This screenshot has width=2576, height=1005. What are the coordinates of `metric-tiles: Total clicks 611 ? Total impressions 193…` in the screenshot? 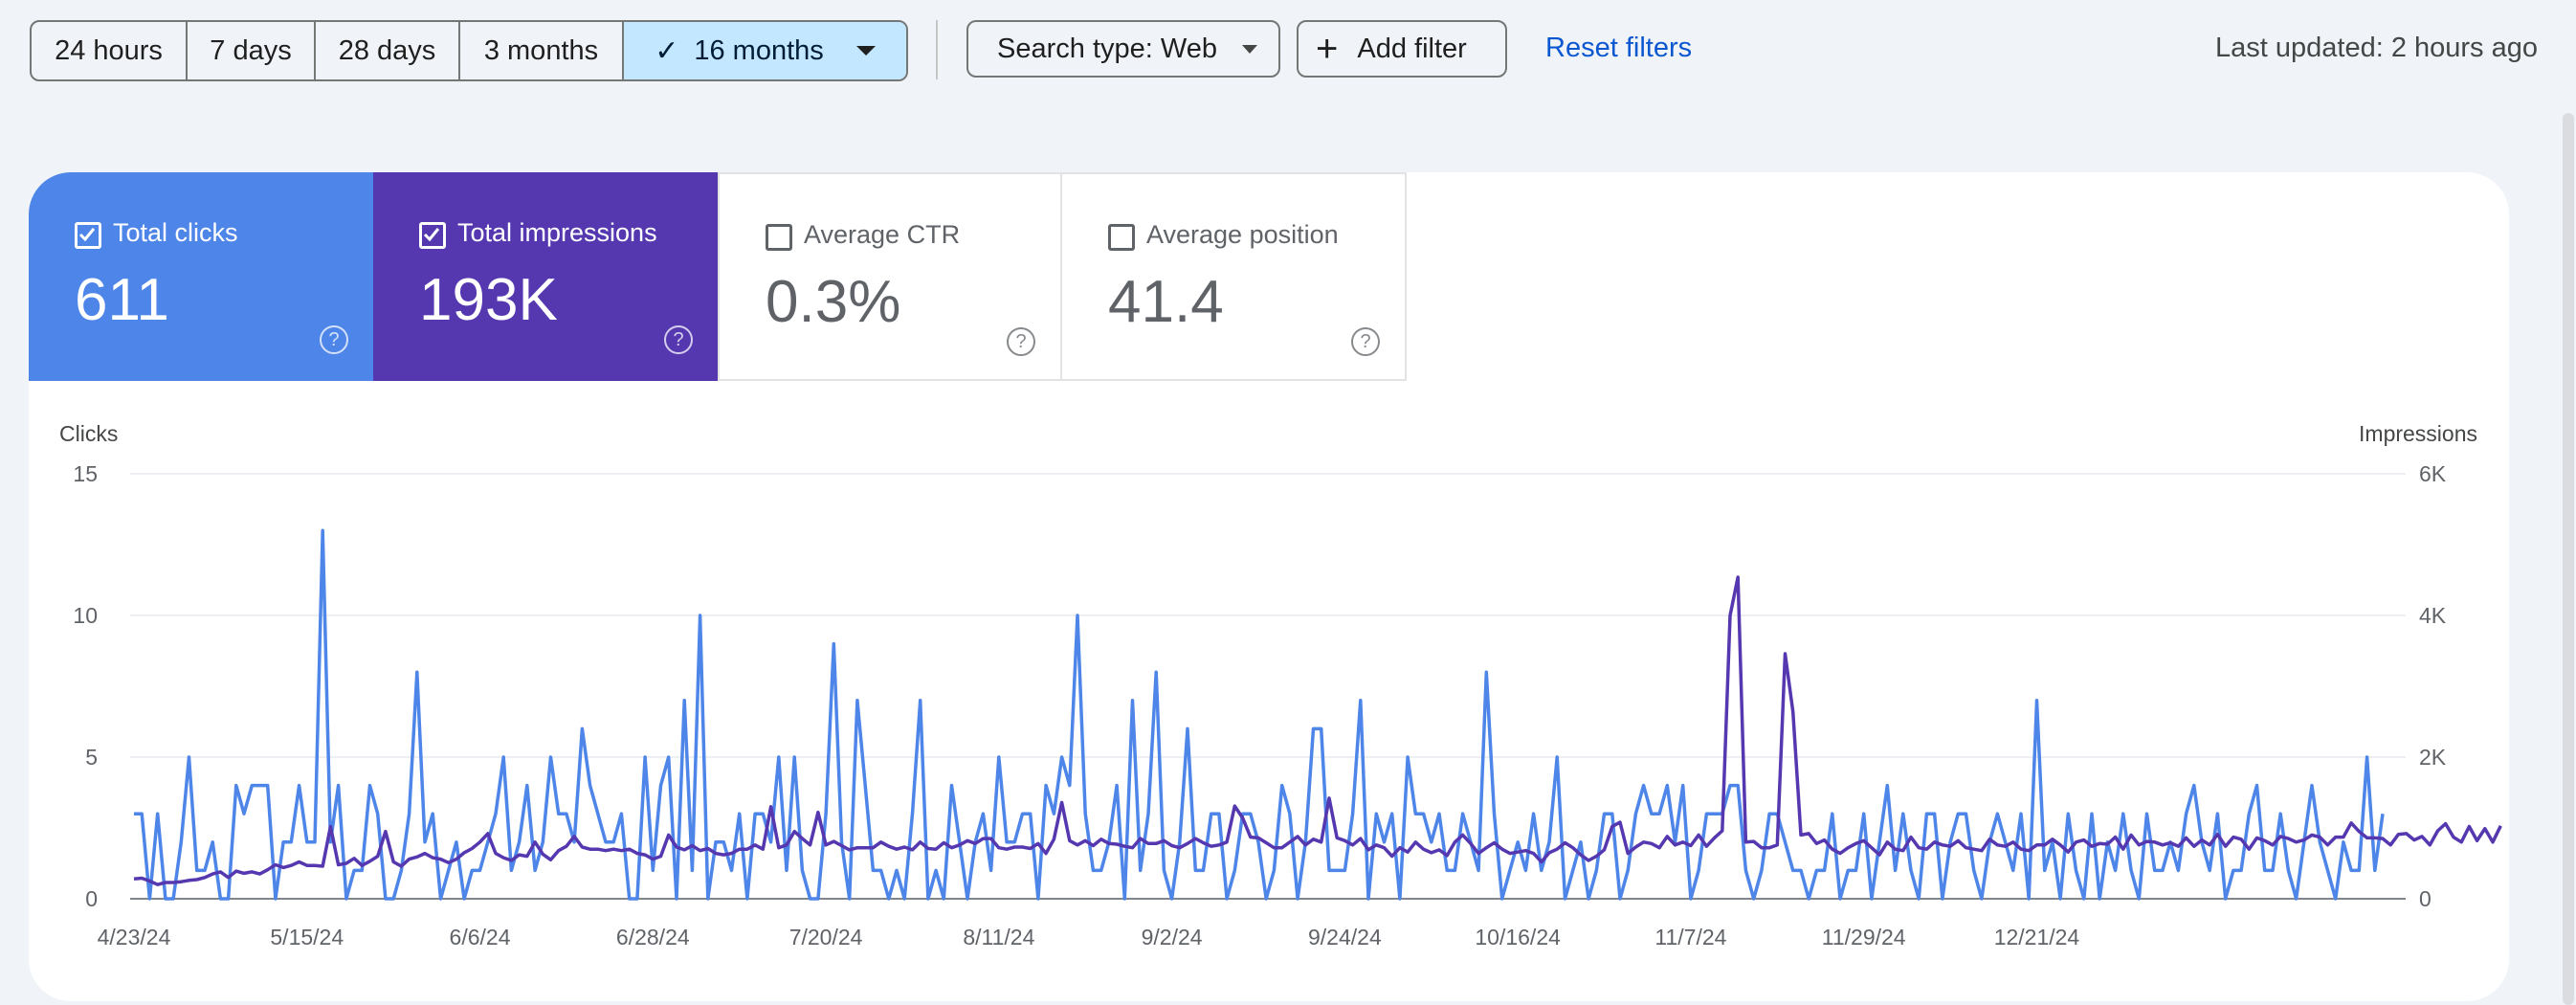 It's located at (718, 276).